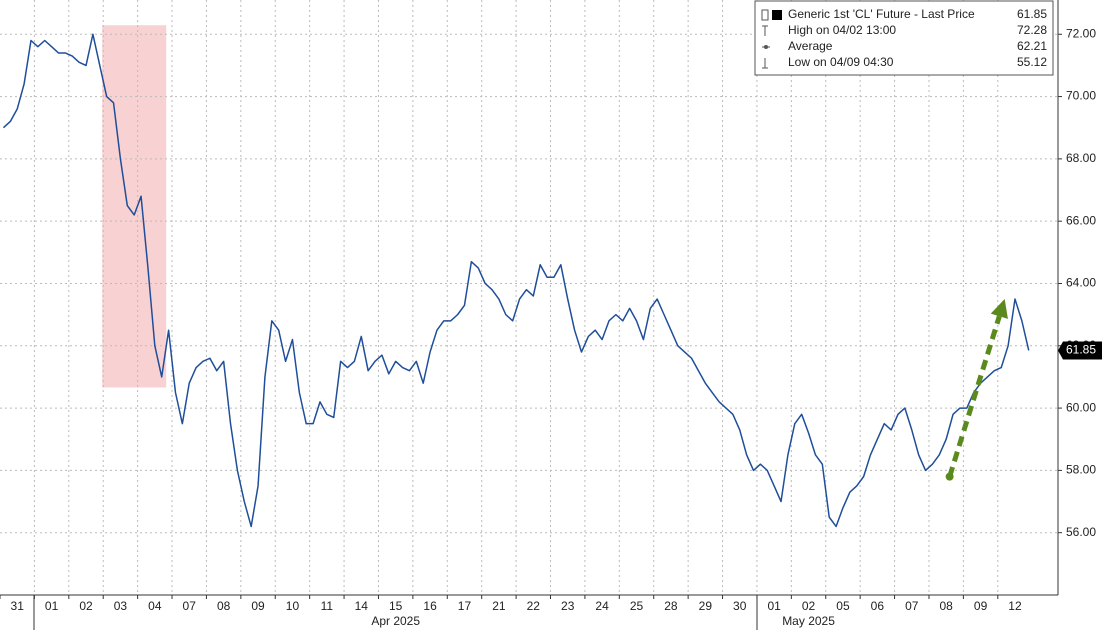  Describe the element at coordinates (1032, 14) in the screenshot. I see `legend-value: 61.85` at that location.